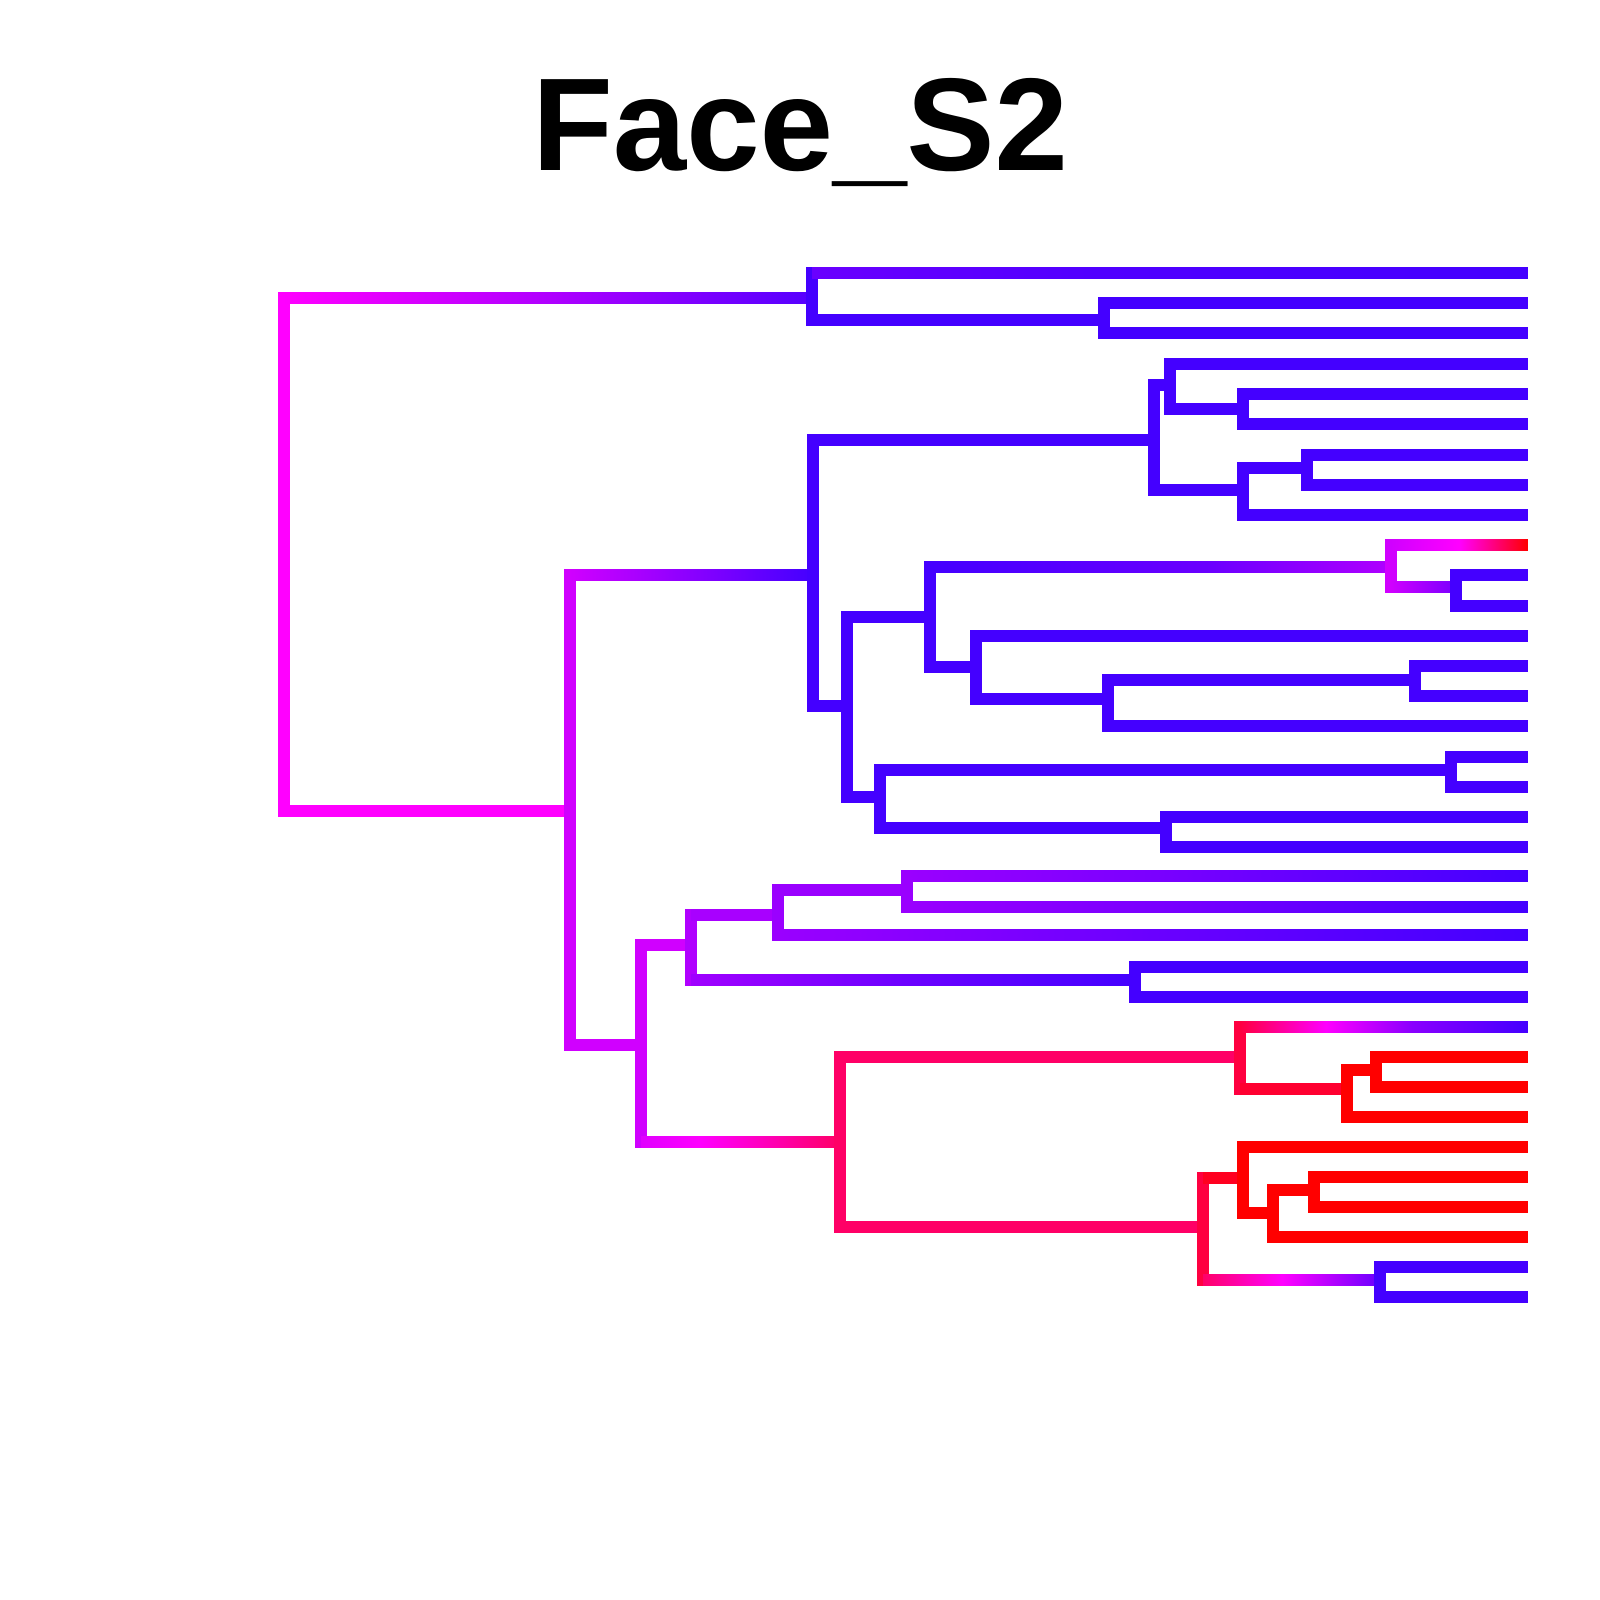 The width and height of the screenshot is (1600, 1600). I want to click on figure-title: Face_S2, so click(800, 124).